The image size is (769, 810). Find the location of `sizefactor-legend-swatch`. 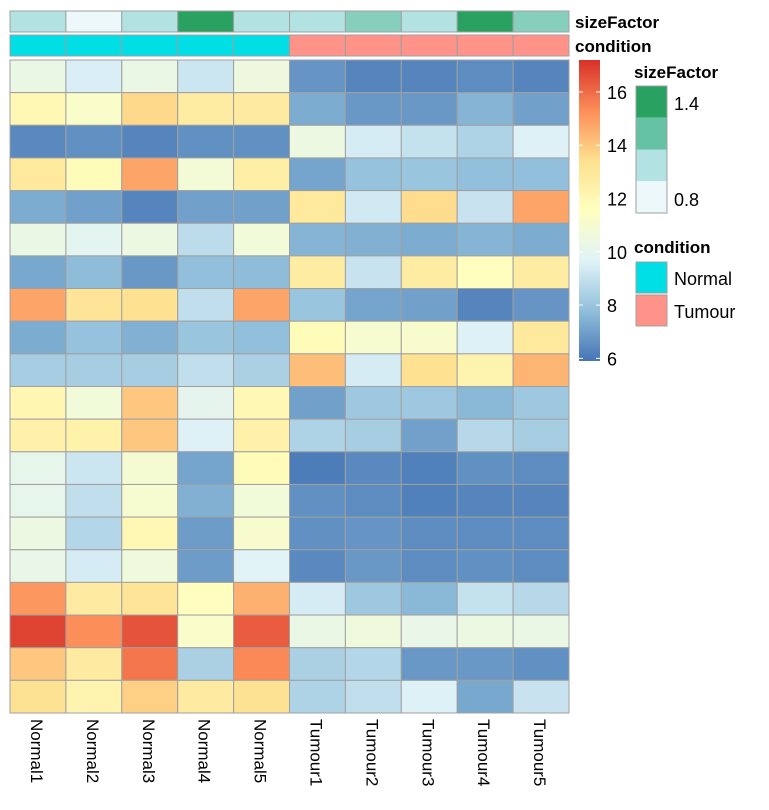

sizefactor-legend-swatch is located at coordinates (651, 165).